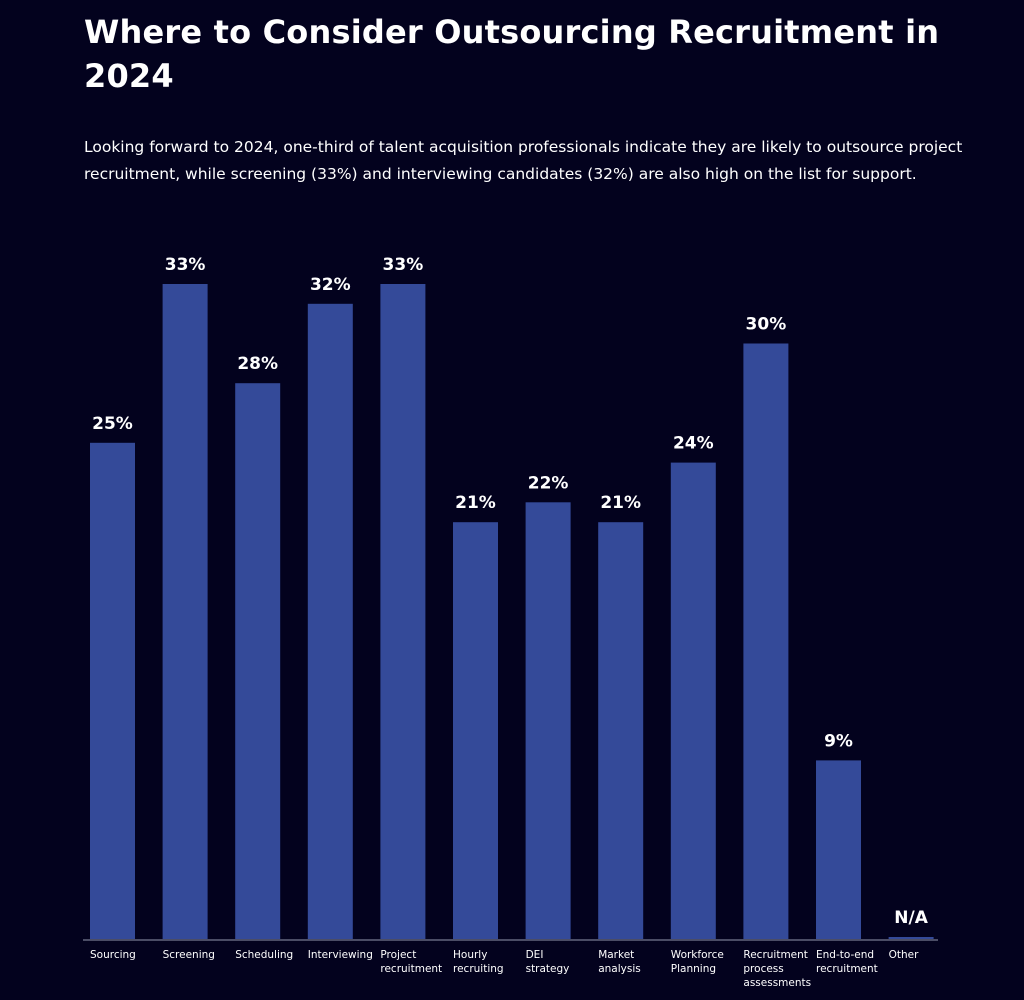 The width and height of the screenshot is (1024, 1000). I want to click on category-label: Hourly recruiting, so click(478, 962).